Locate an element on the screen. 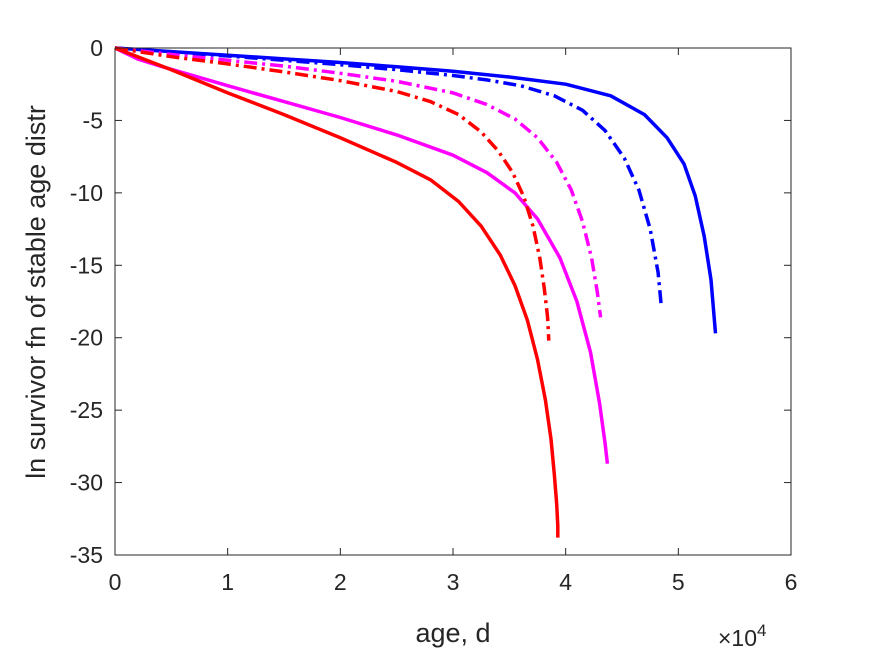  x-tick-label: 6 is located at coordinates (791, 582).